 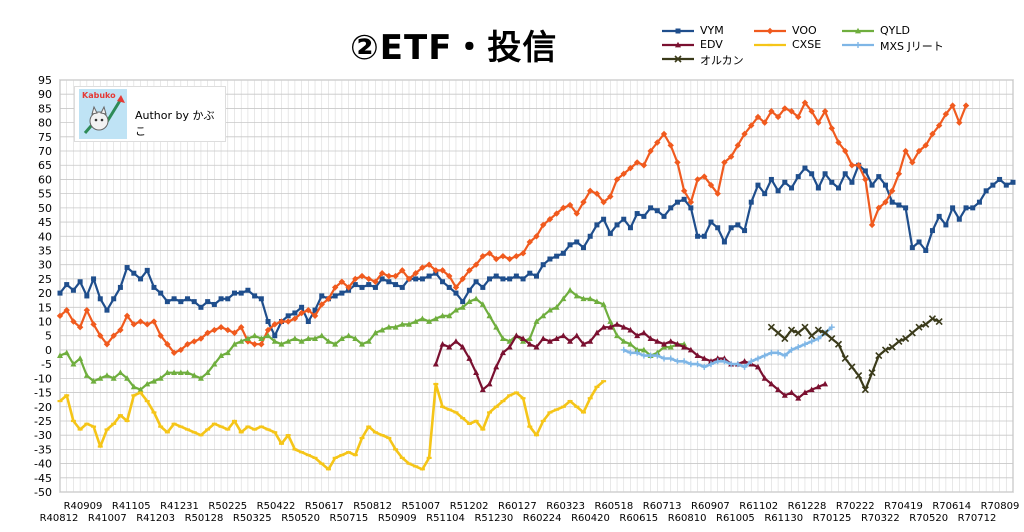 I want to click on y-tick-label: 50, so click(x=45, y=208).